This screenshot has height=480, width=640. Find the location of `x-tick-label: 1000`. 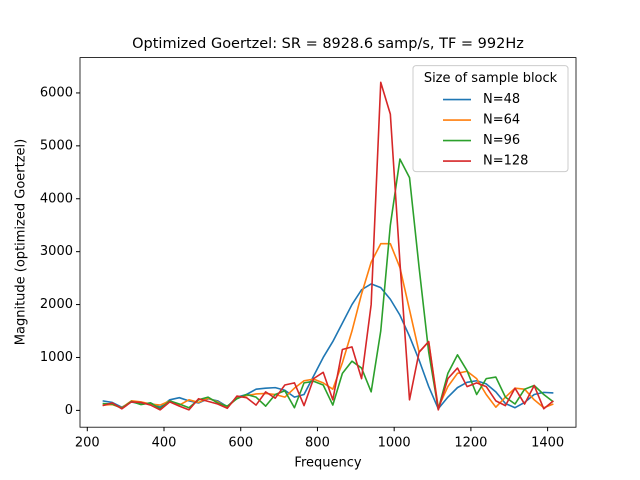

x-tick-label: 1000 is located at coordinates (394, 443).